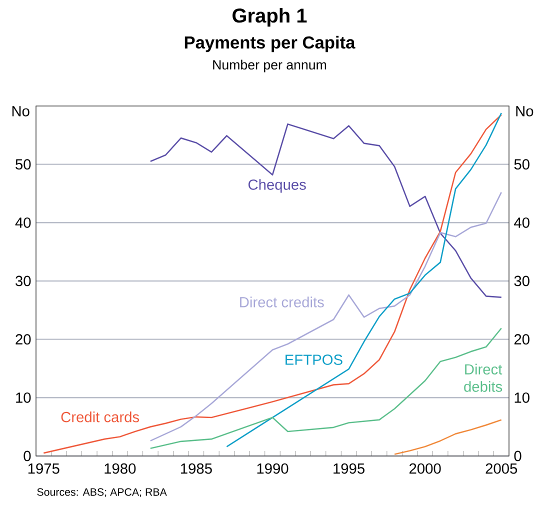 This screenshot has width=539, height=506. What do you see at coordinates (27, 456) in the screenshot?
I see `y-tick-label: 0` at bounding box center [27, 456].